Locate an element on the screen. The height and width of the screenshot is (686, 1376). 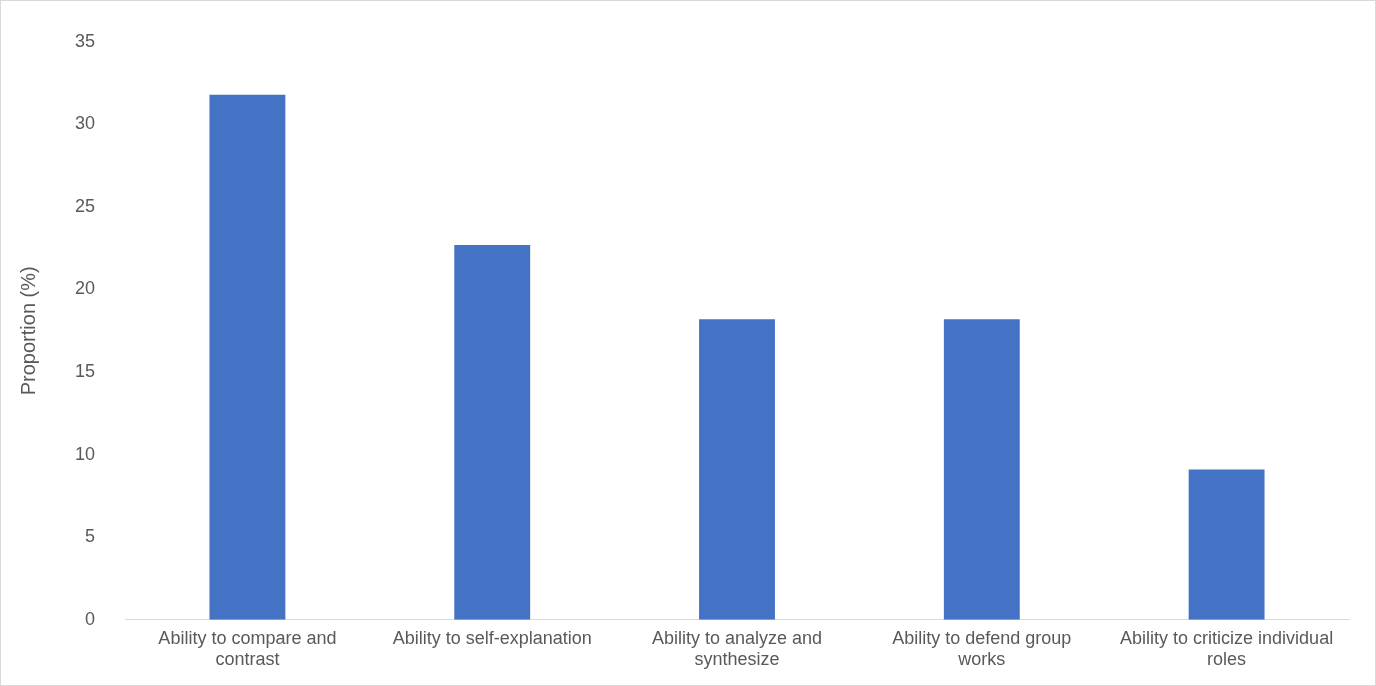
x-tick-label: Ability to compare and contrast is located at coordinates (247, 648).